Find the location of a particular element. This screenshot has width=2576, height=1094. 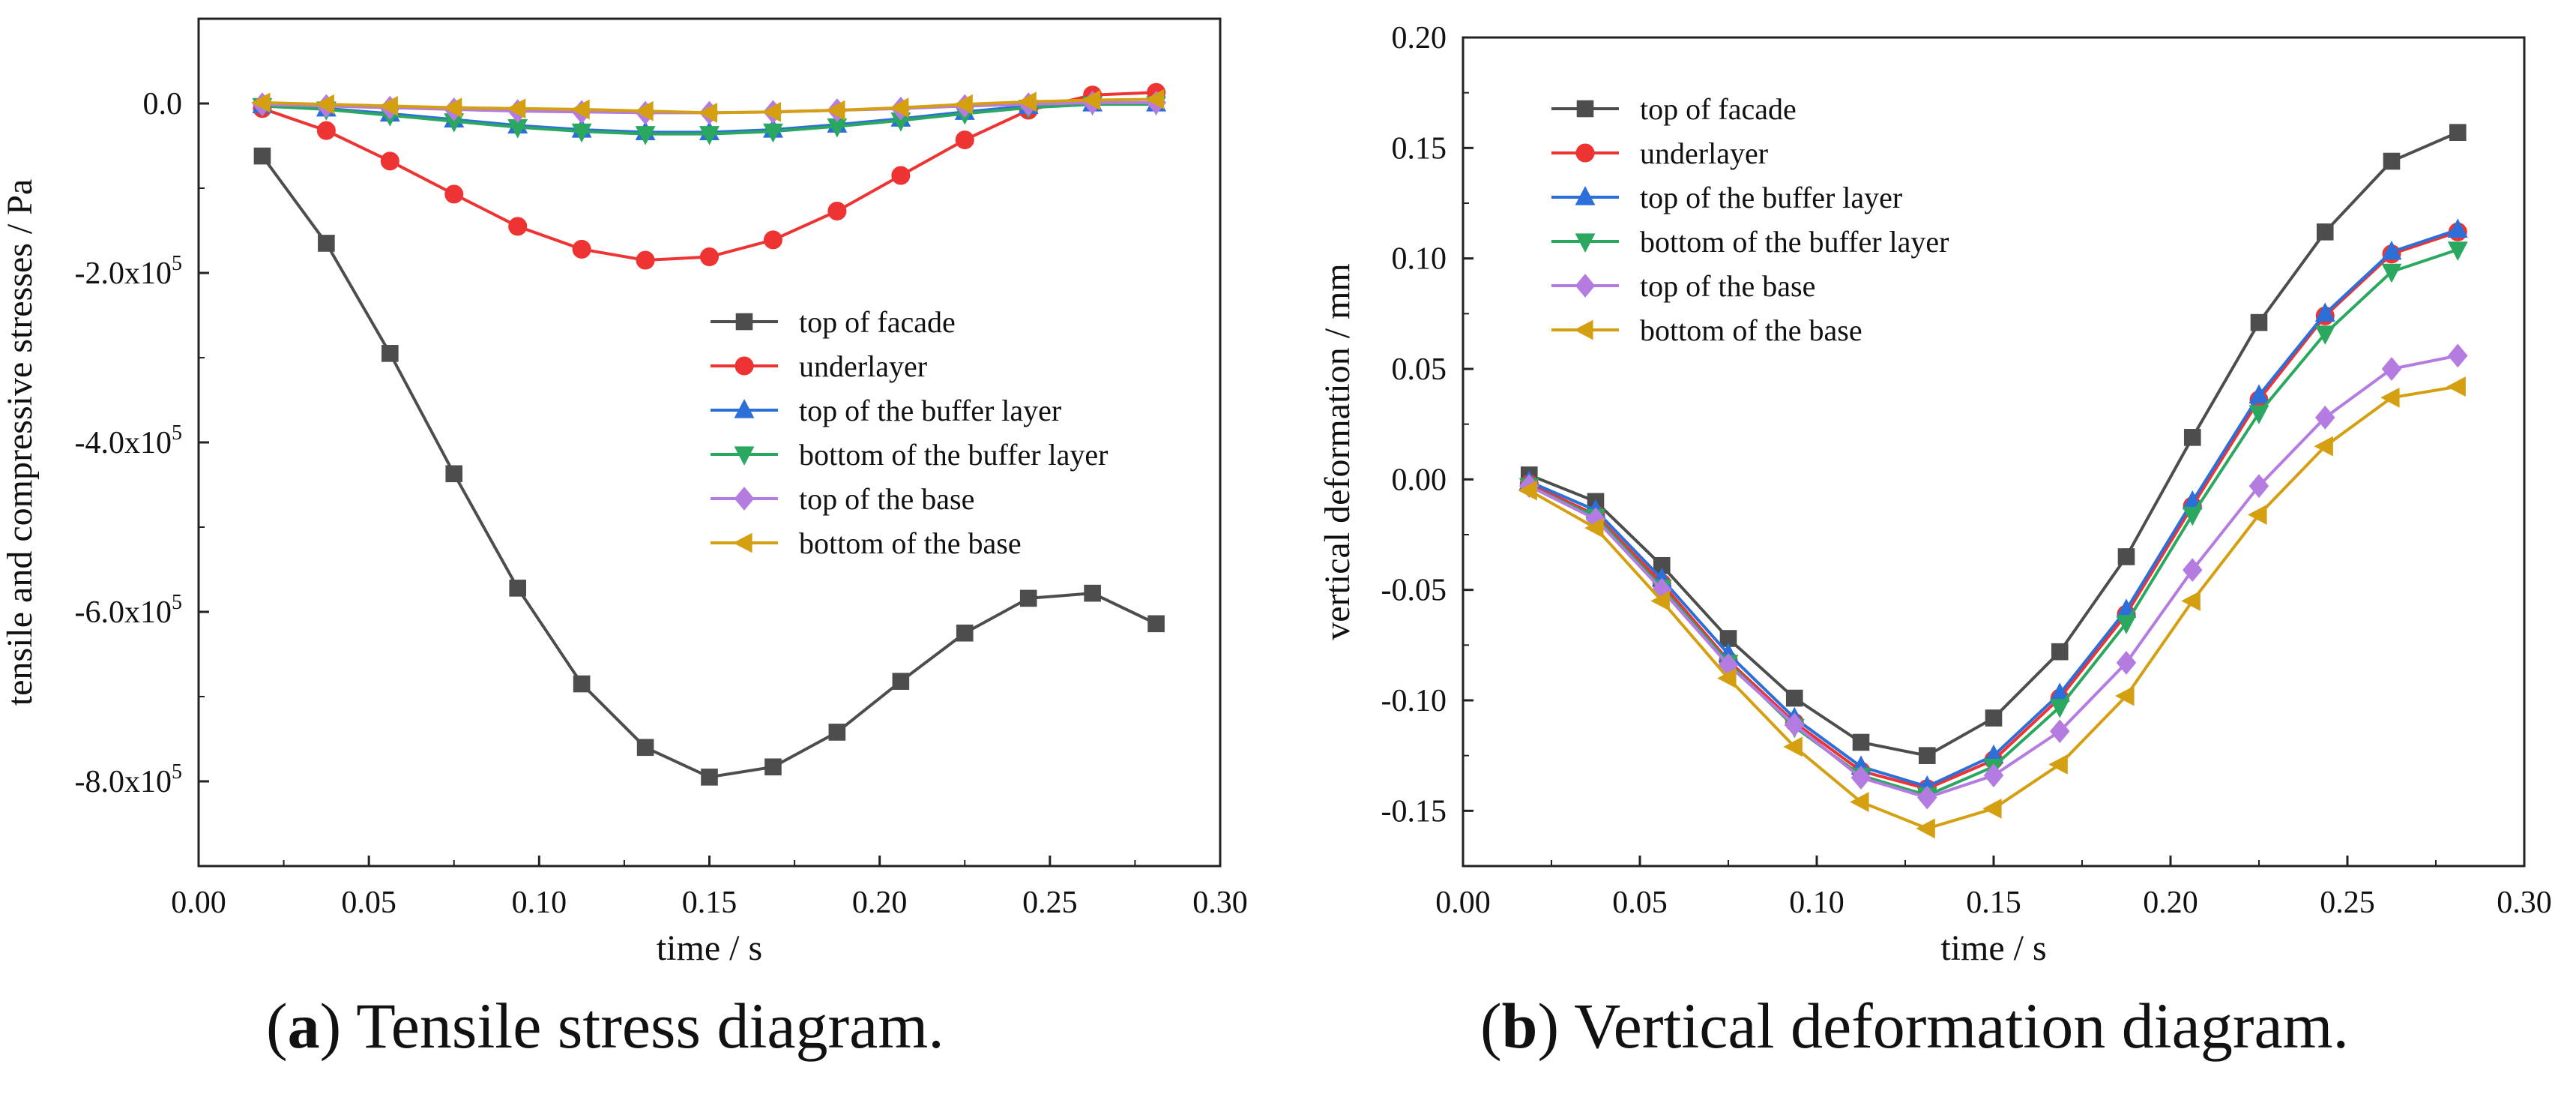

y-tick-label: 0.15 is located at coordinates (1419, 148).